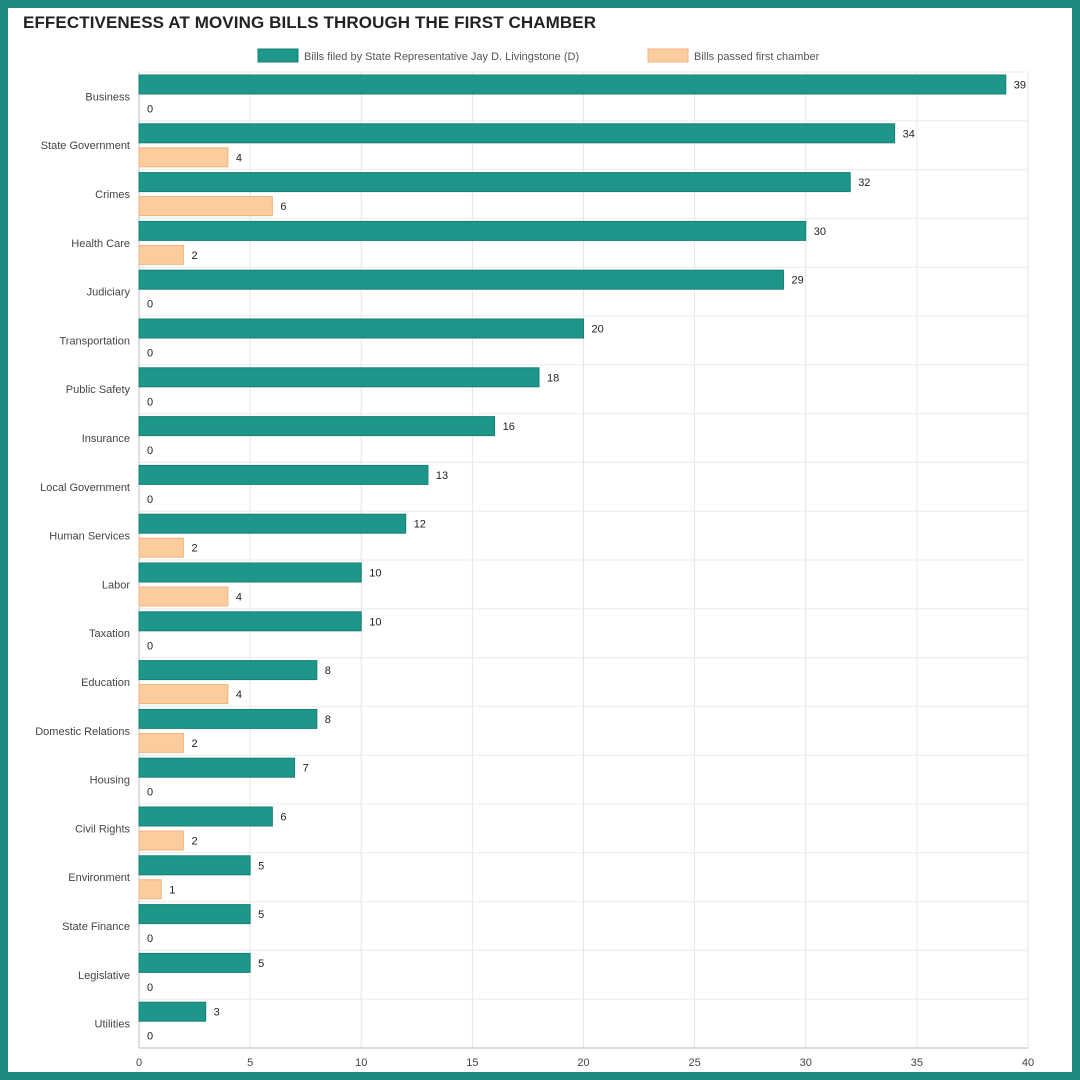 The height and width of the screenshot is (1080, 1080). I want to click on data-label: 1, so click(172, 890).